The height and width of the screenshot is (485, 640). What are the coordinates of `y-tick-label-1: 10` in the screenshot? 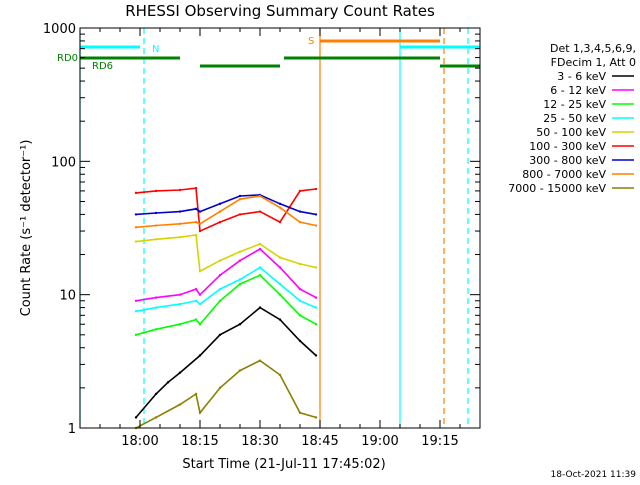 It's located at (67, 296).